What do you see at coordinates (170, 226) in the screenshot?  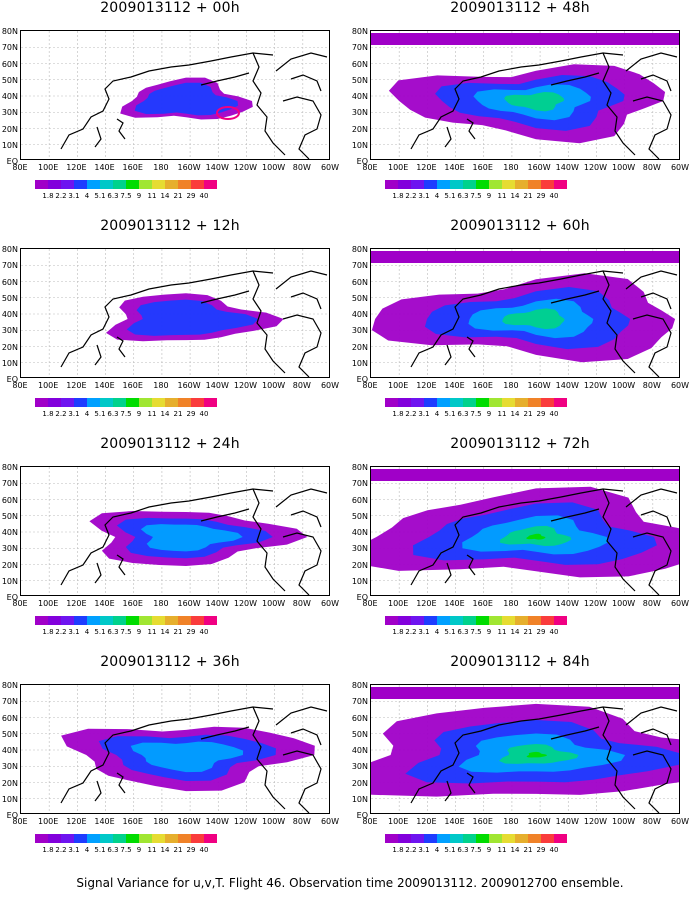 I see `panel-title: 2009013112 + 12h` at bounding box center [170, 226].